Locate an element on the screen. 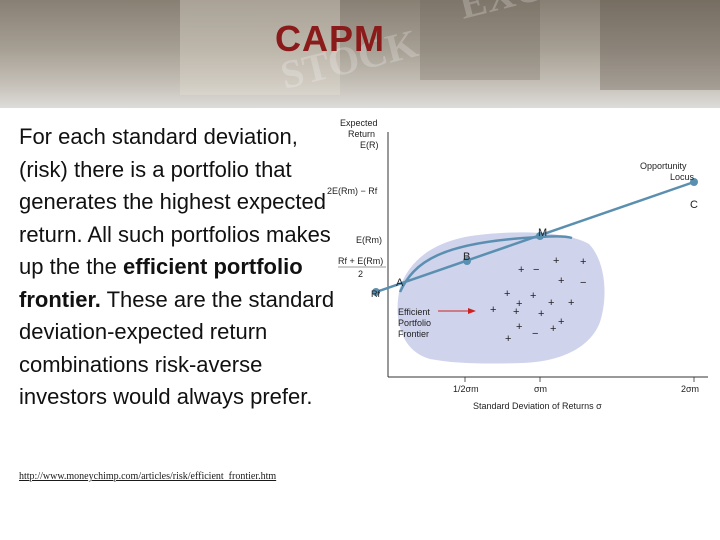 The height and width of the screenshot is (540, 720). locus-label-line2: Locus is located at coordinates (682, 177).